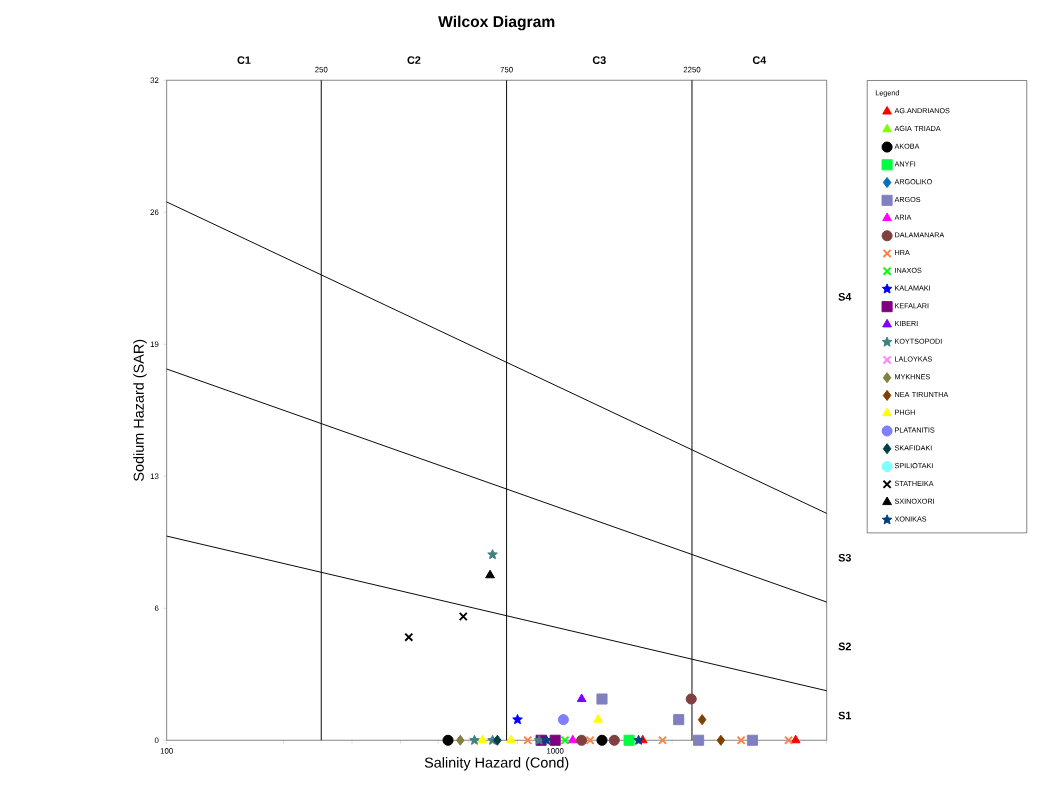  I want to click on text: C3, so click(599, 60).